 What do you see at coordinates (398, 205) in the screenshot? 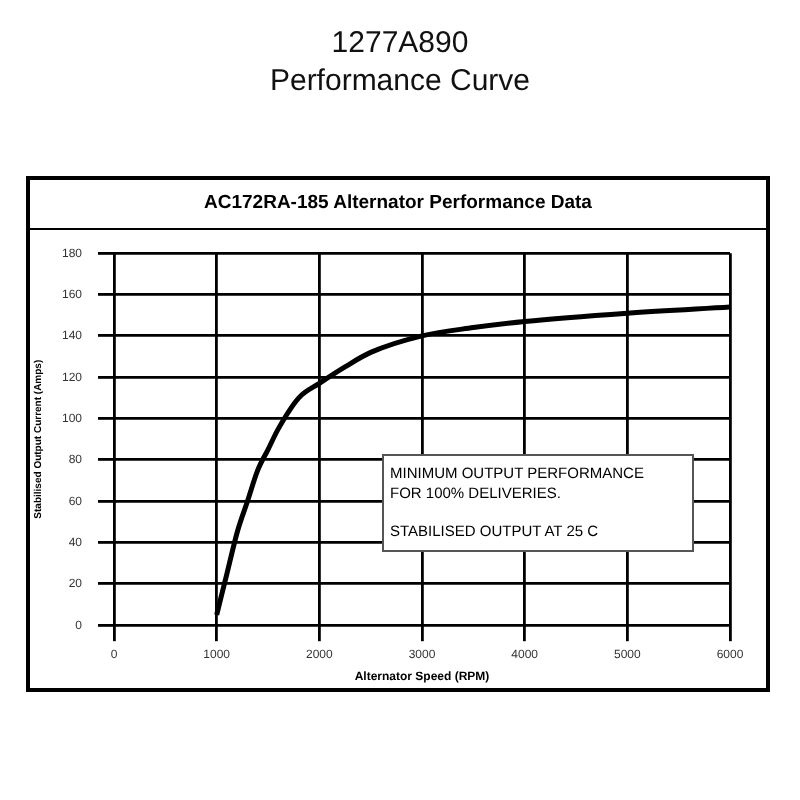
I see `text: AC172RA-185 Alternator Performance Data` at bounding box center [398, 205].